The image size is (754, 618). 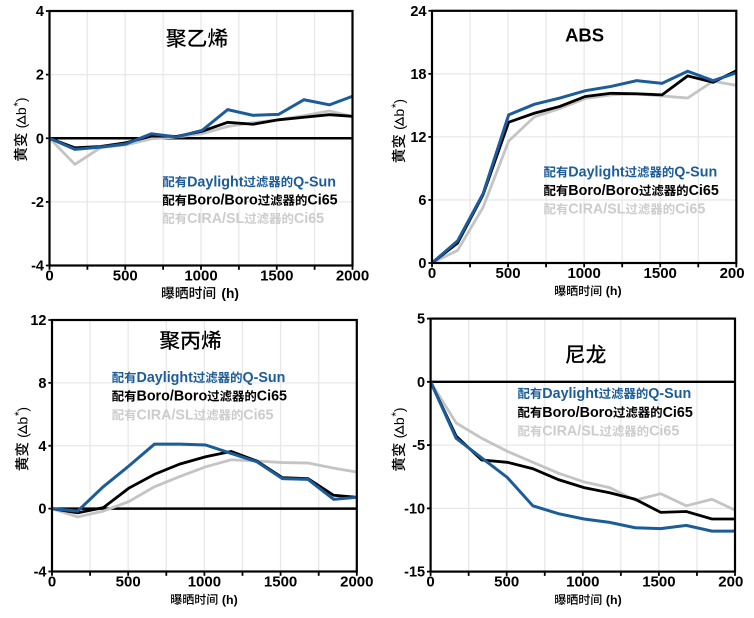 What do you see at coordinates (37, 203) in the screenshot?
I see `svg-text: -2` at bounding box center [37, 203].